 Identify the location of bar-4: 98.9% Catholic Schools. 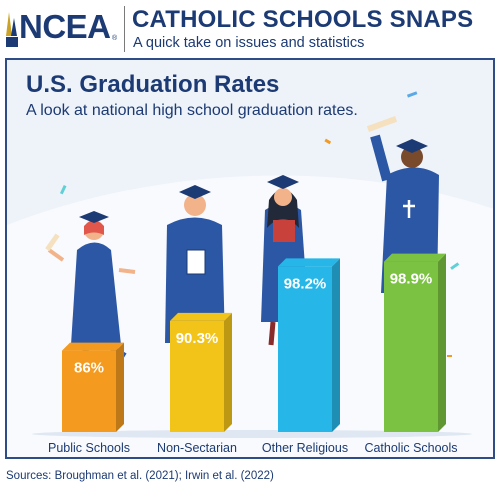
(411, 354).